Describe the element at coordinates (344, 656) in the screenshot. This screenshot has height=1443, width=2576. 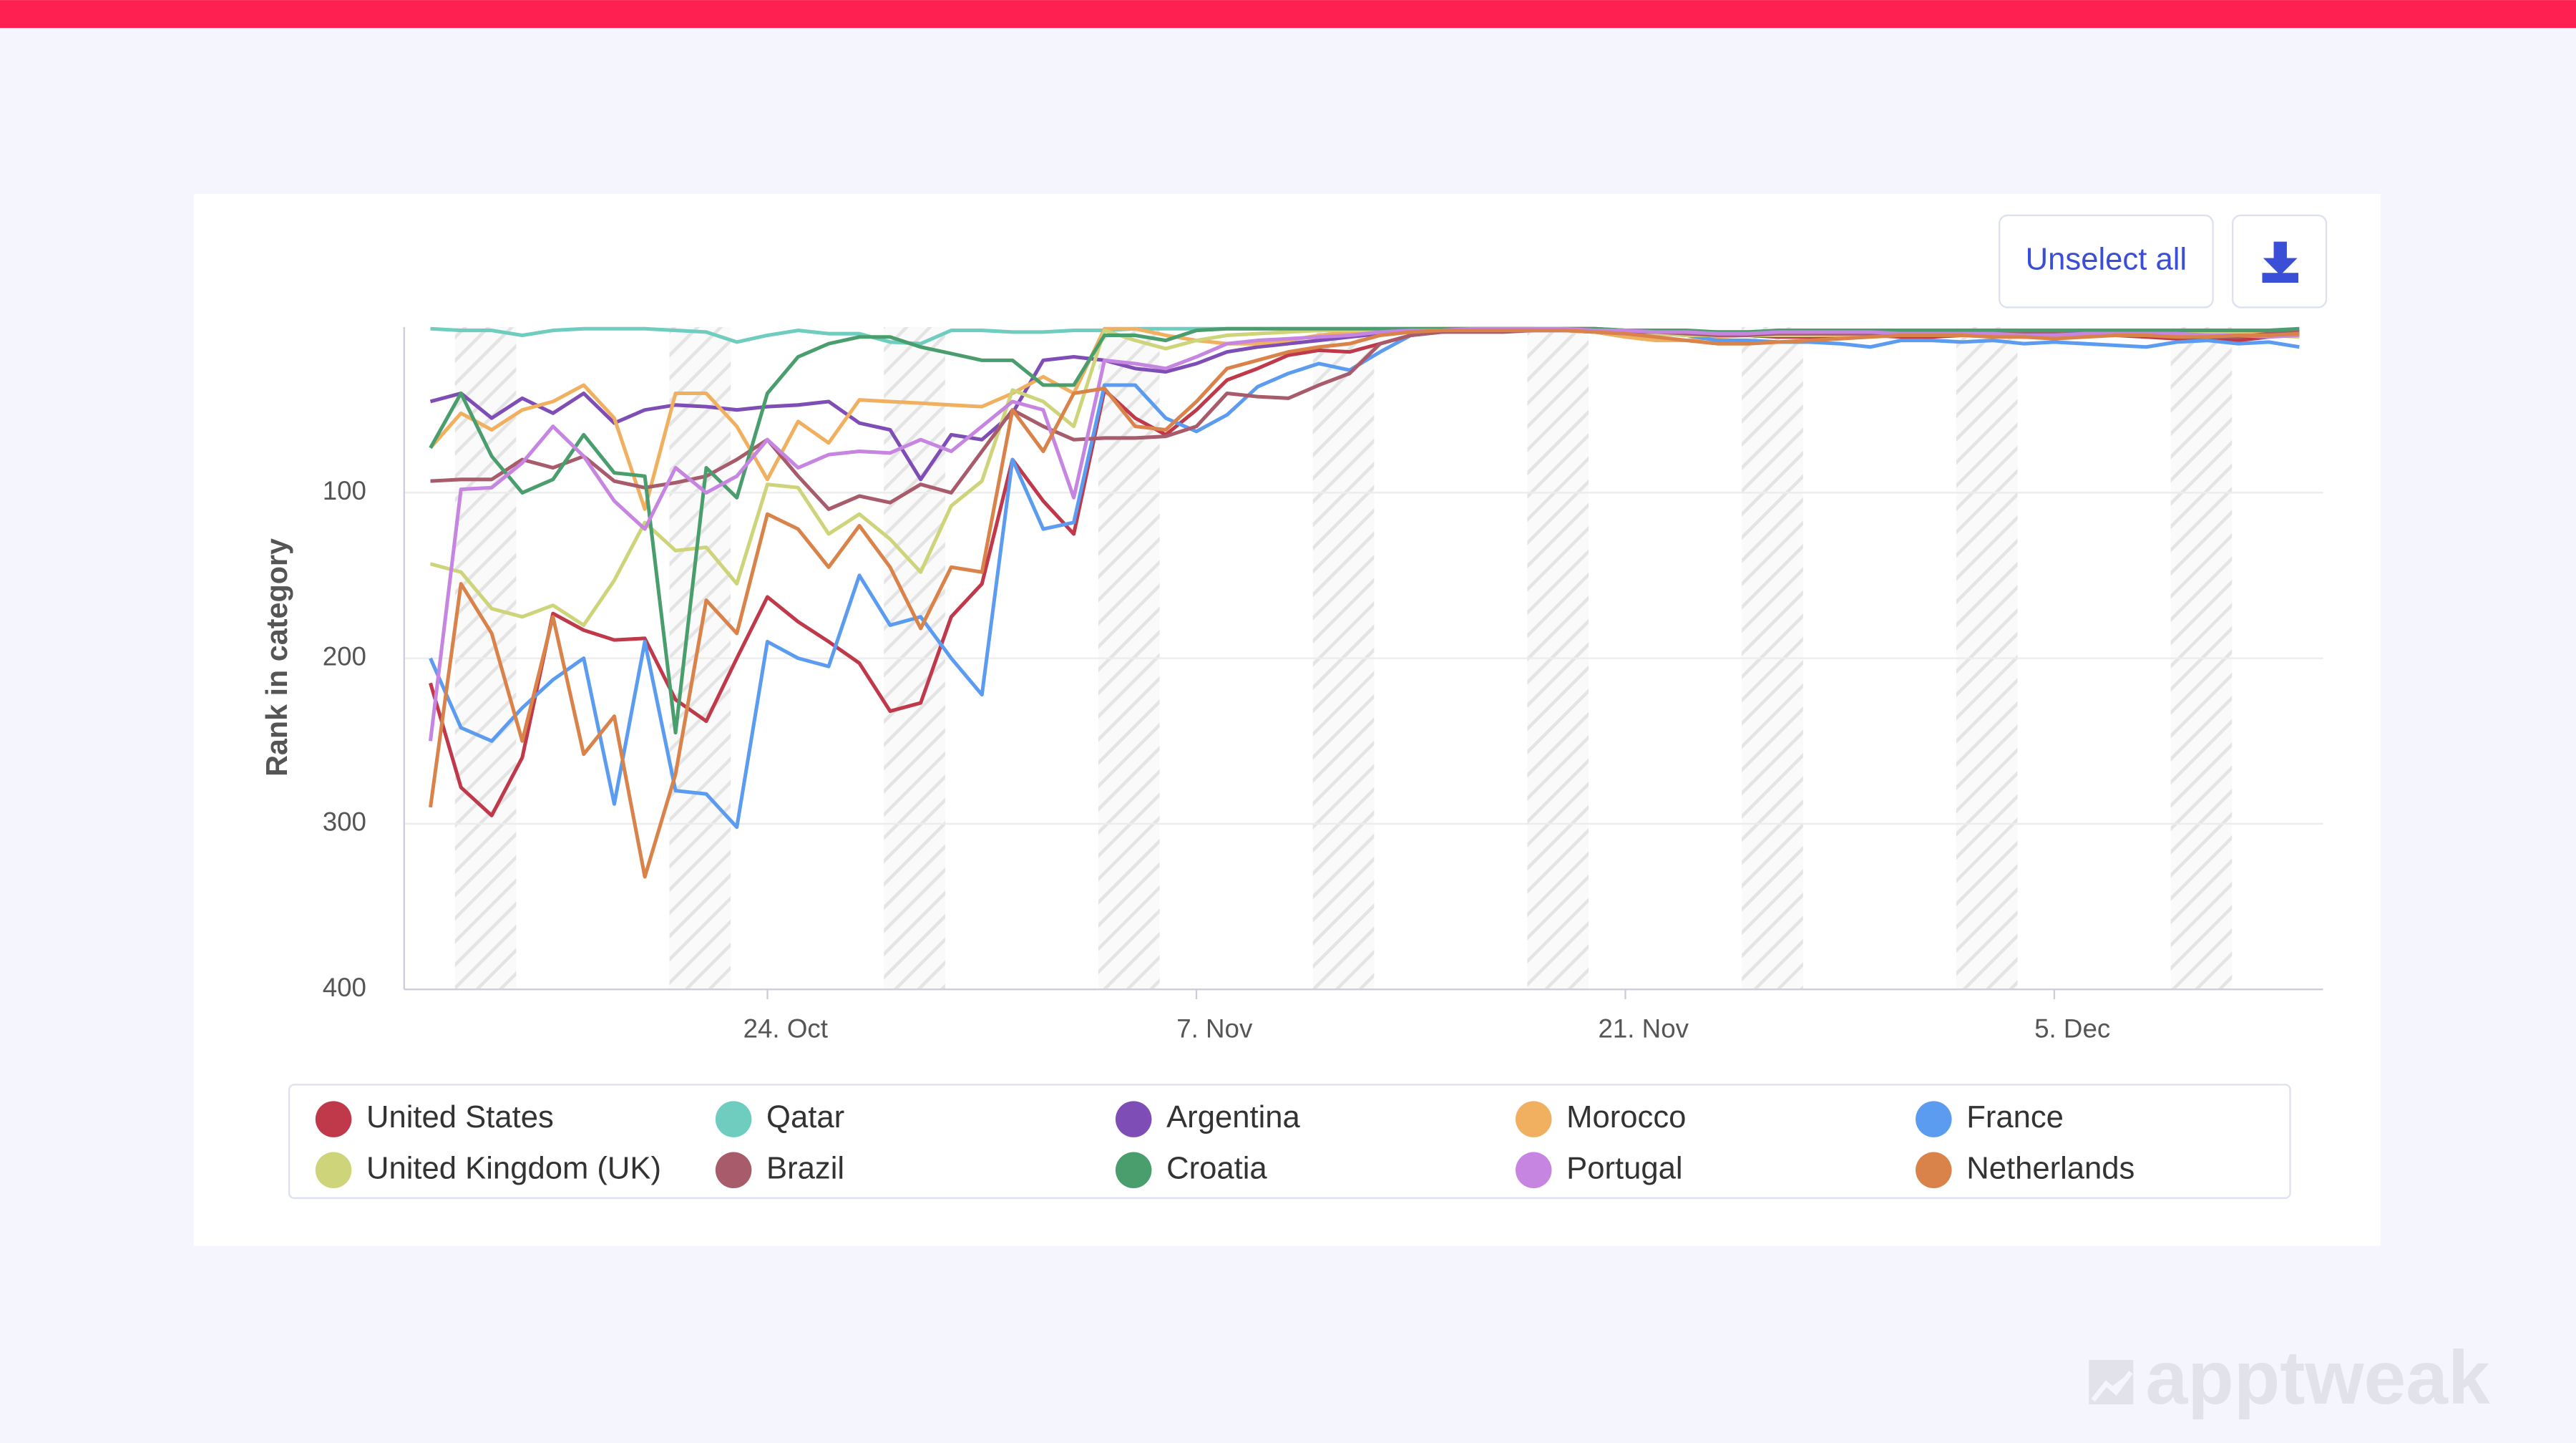
I see `y-tick-label: 200` at that location.